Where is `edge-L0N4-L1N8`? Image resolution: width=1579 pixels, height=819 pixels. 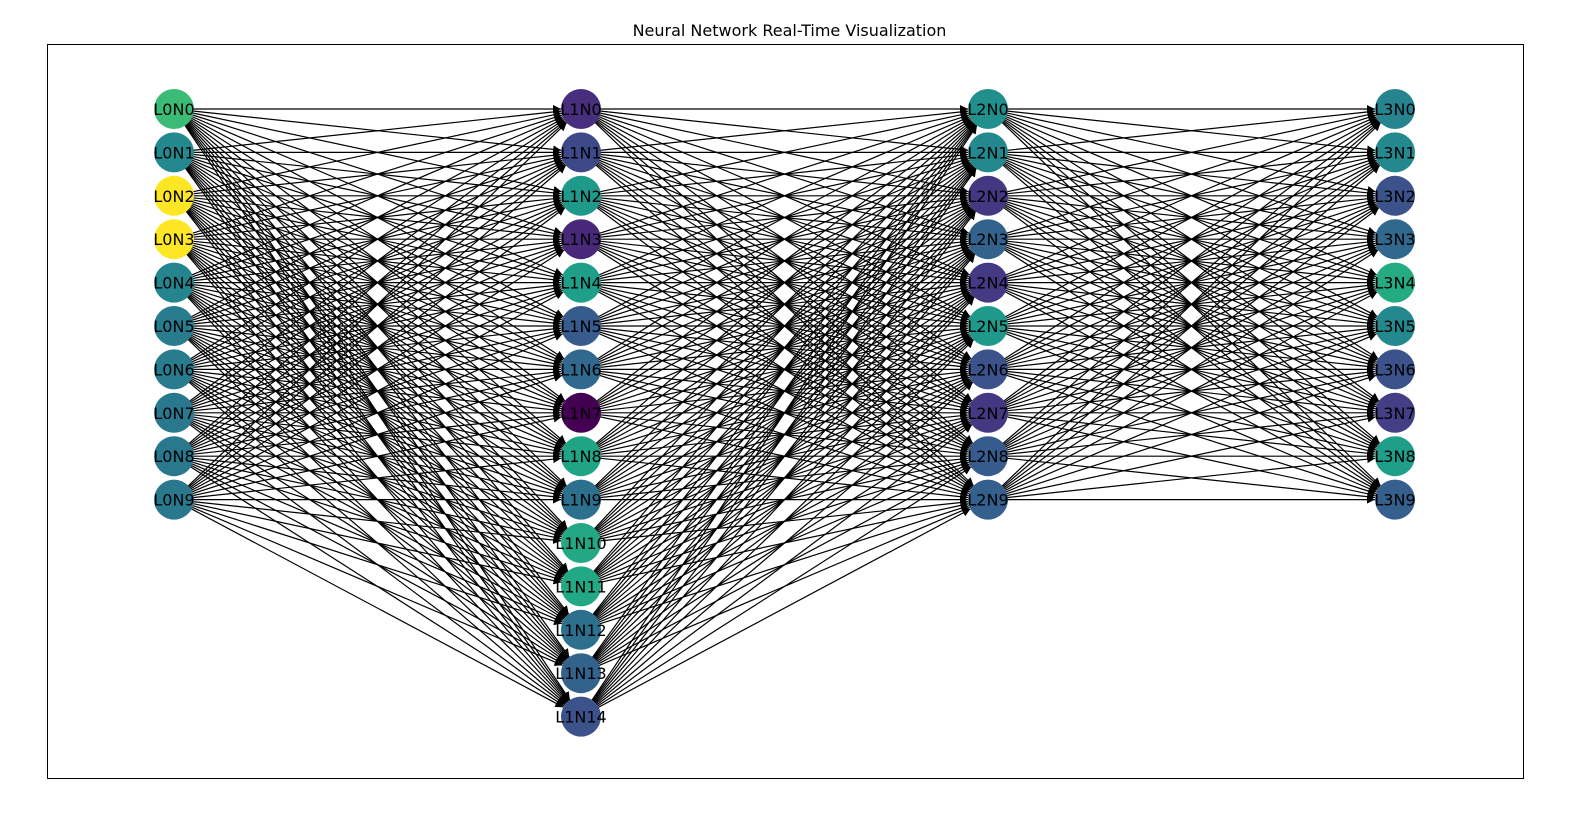
edge-L0N4-L1N8 is located at coordinates (368, 365).